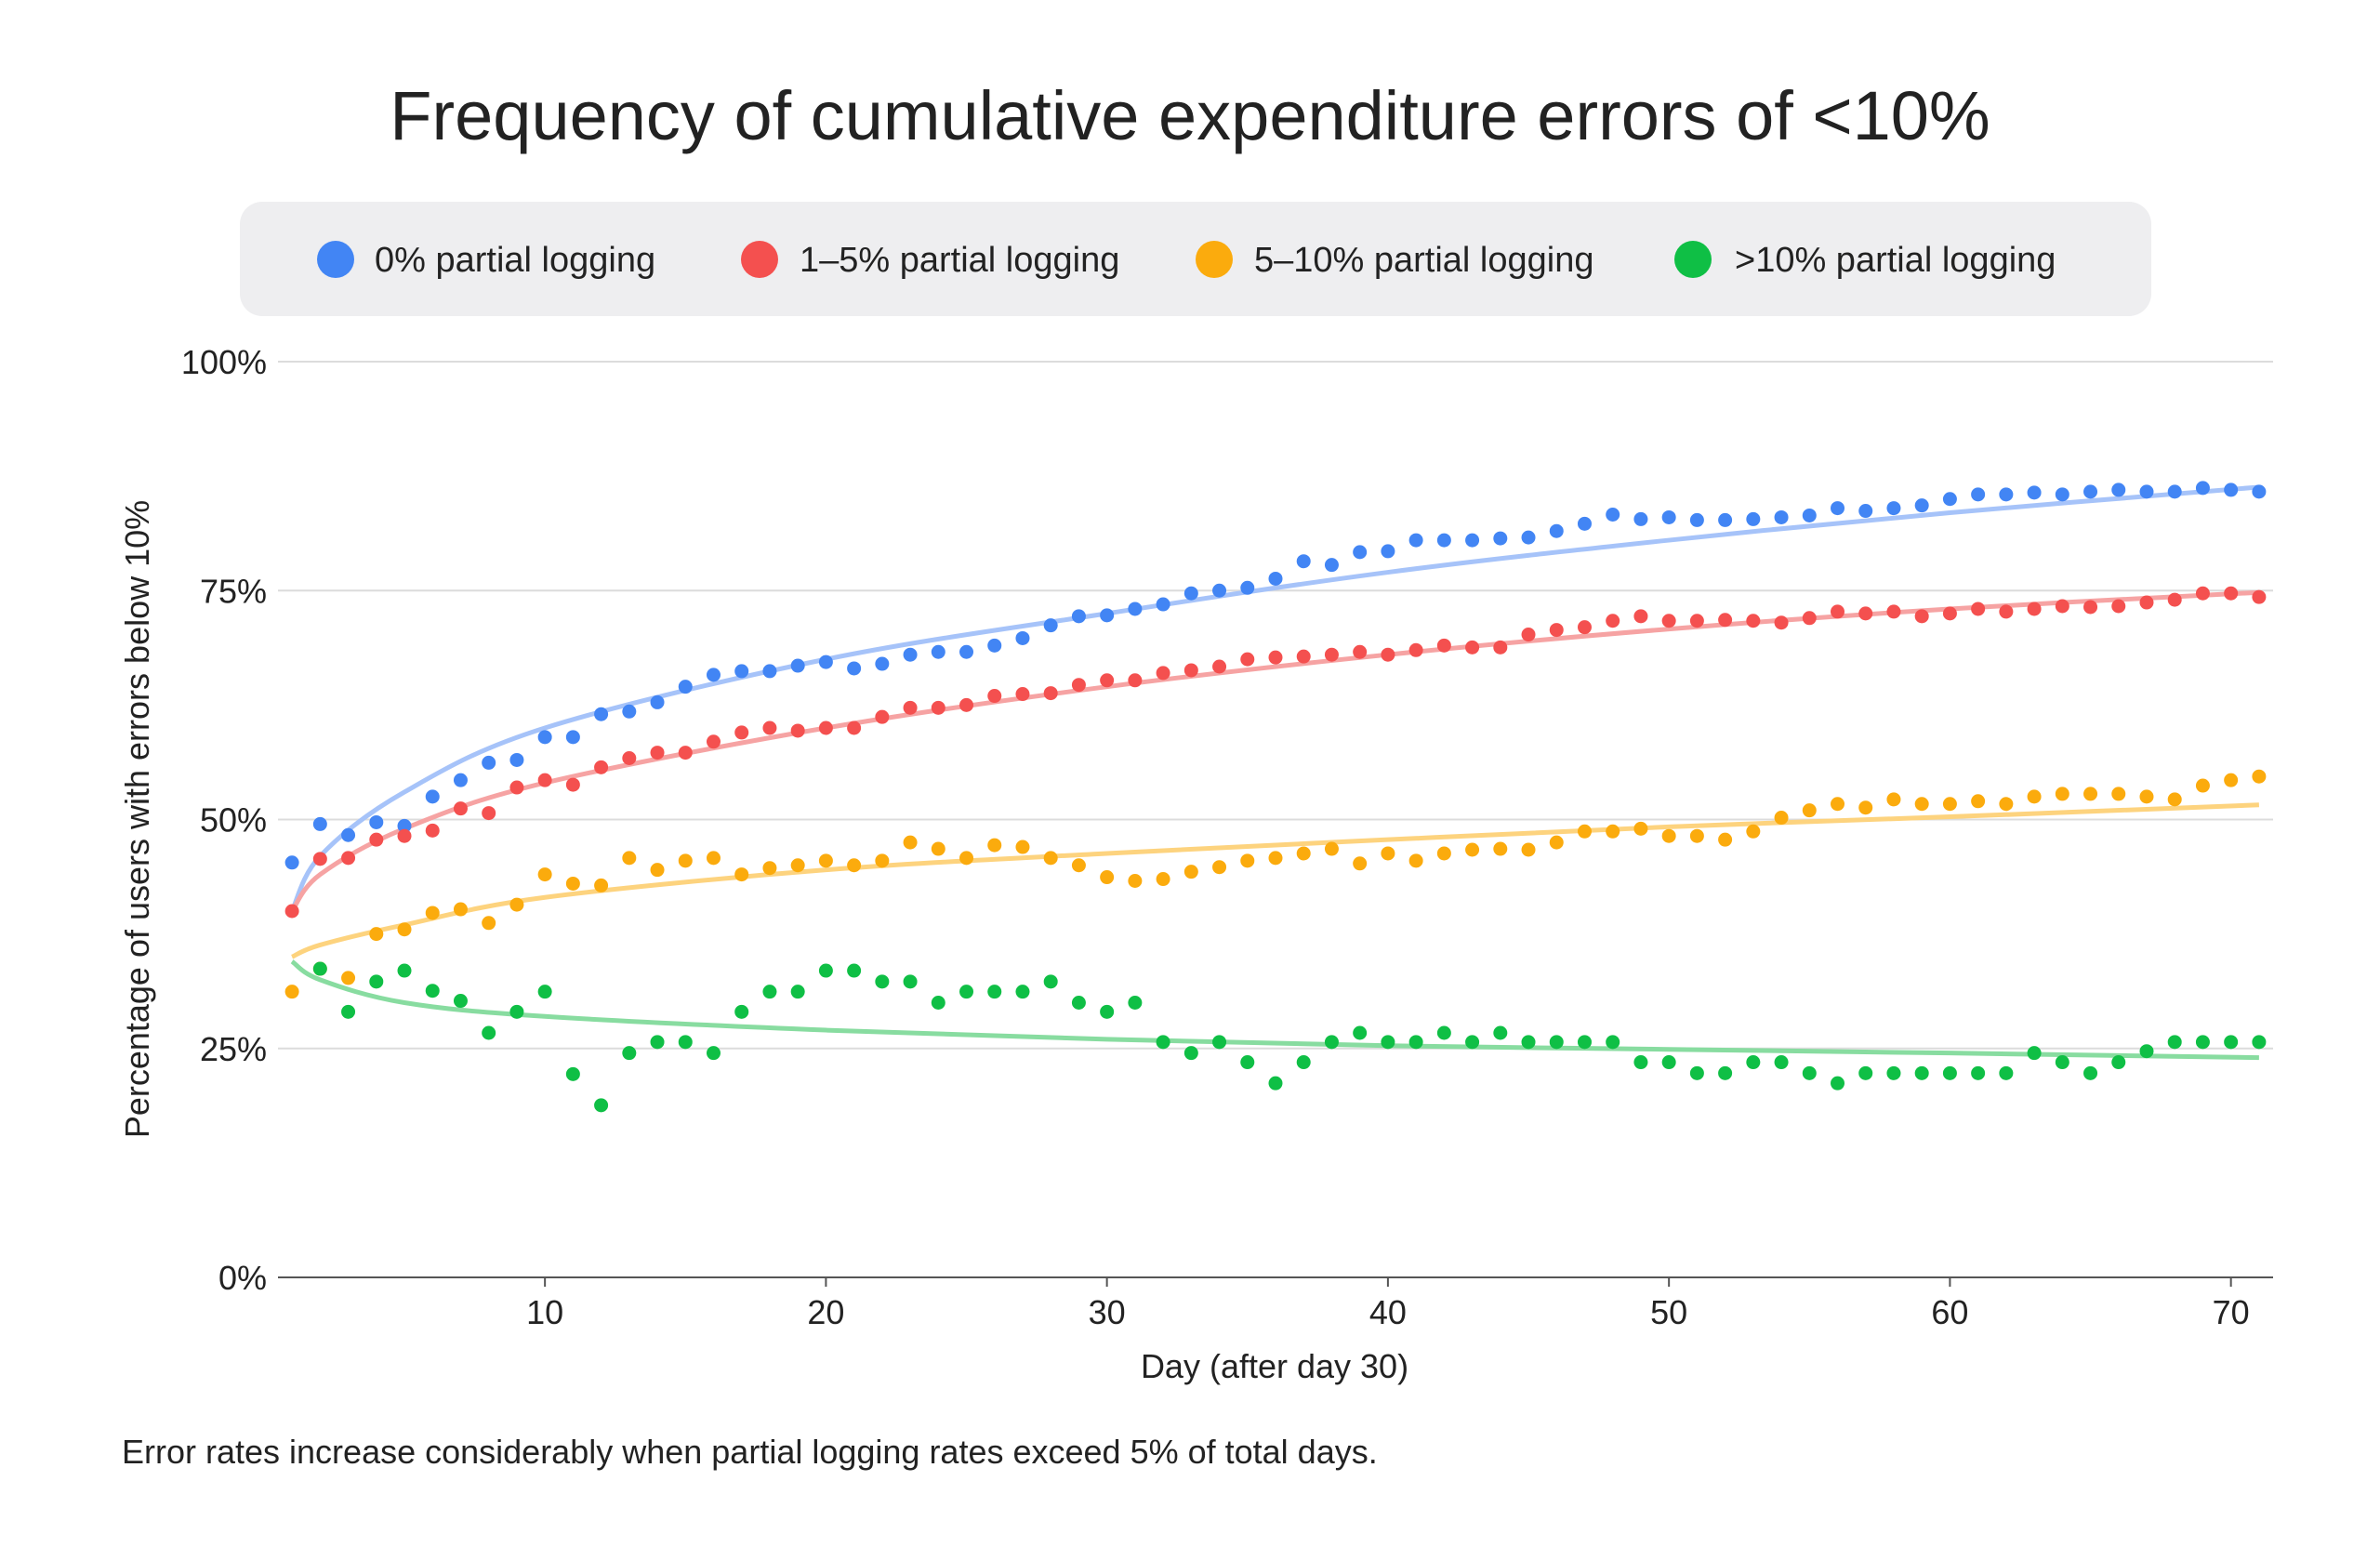  I want to click on x-tick-labels: 10 20 30 40 50 60 70, so click(1388, 1304).